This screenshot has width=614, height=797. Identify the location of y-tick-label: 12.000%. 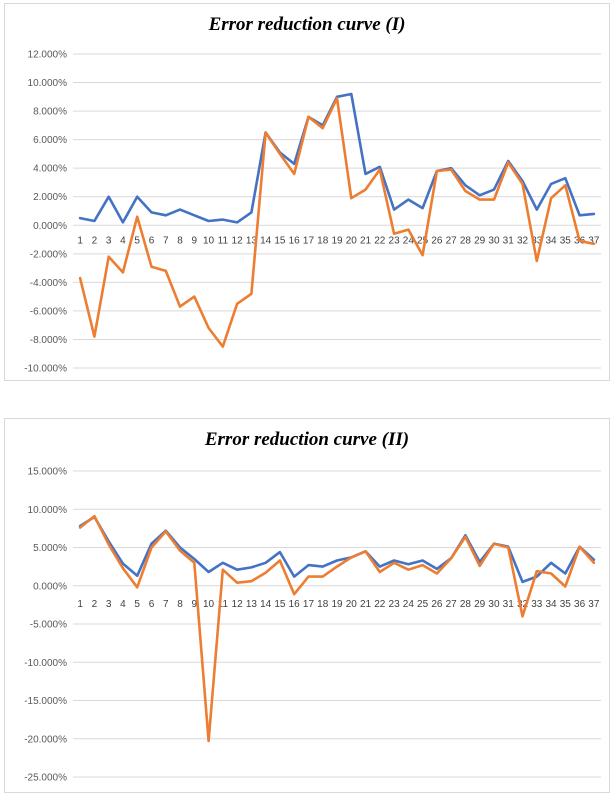
(48, 55).